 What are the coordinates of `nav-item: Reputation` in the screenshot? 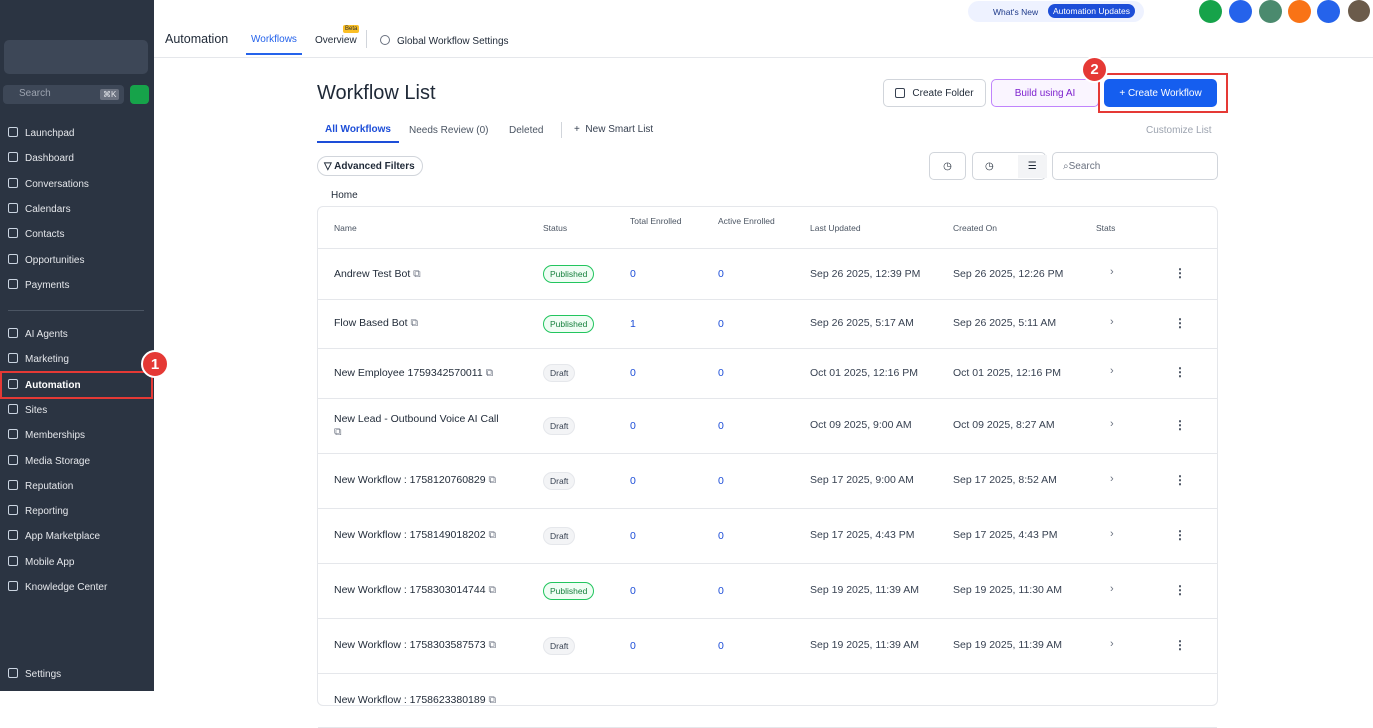 It's located at (78, 485).